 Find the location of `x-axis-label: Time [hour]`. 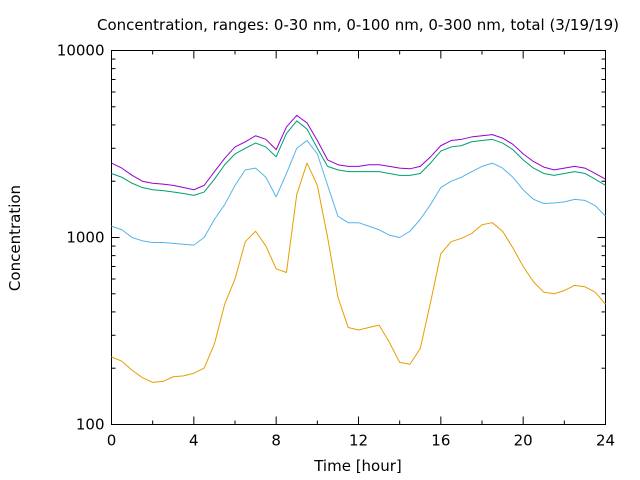

x-axis-label: Time [hour] is located at coordinates (357, 466).